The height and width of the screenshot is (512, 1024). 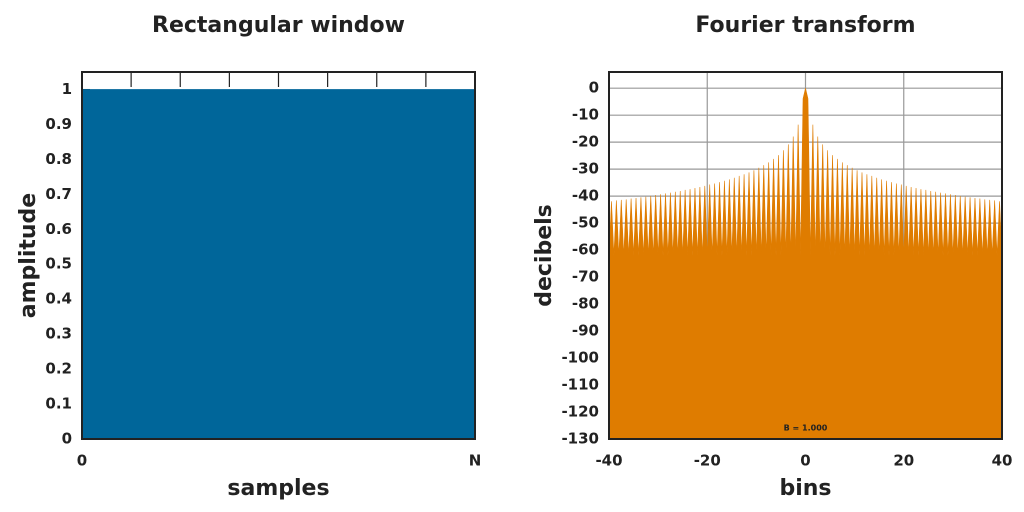 I want to click on x-tick-label: -20, so click(x=707, y=461).